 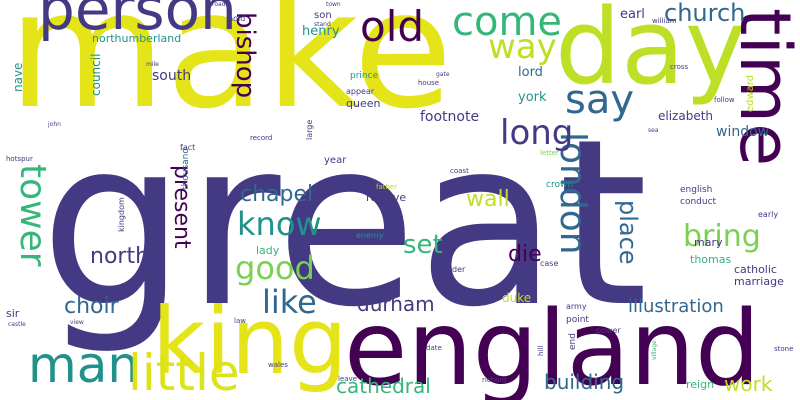 I want to click on word-good: good, so click(x=275, y=268).